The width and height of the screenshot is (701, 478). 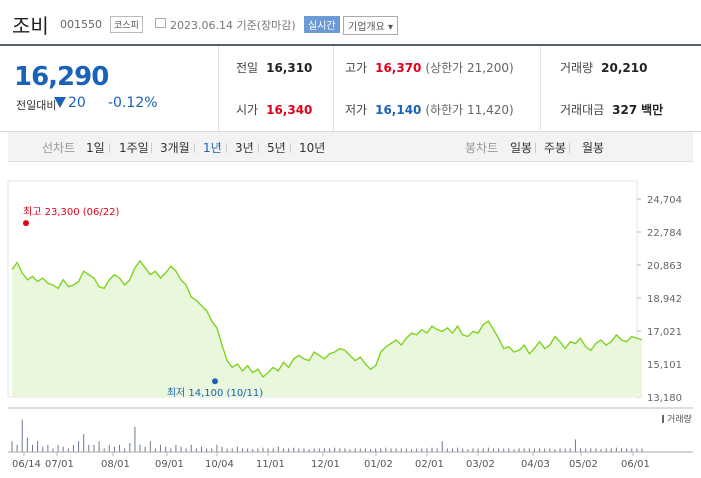 What do you see at coordinates (555, 148) in the screenshot?
I see `candle-weekly: 주봉` at bounding box center [555, 148].